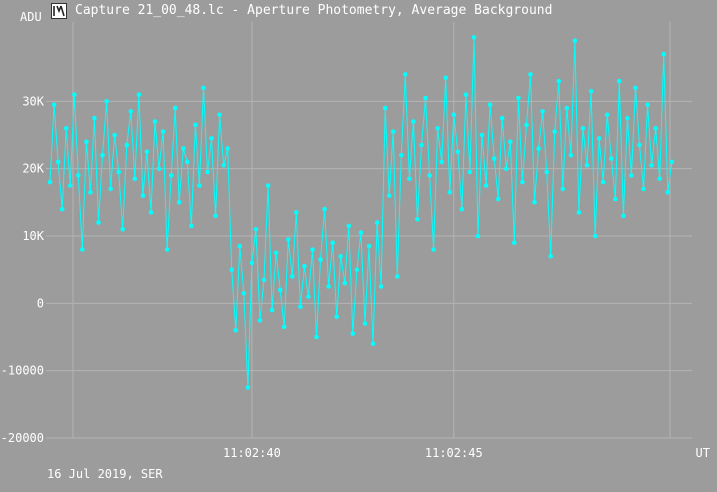  Describe the element at coordinates (252, 453) in the screenshot. I see `x-tick-label: 11:02:40` at that location.